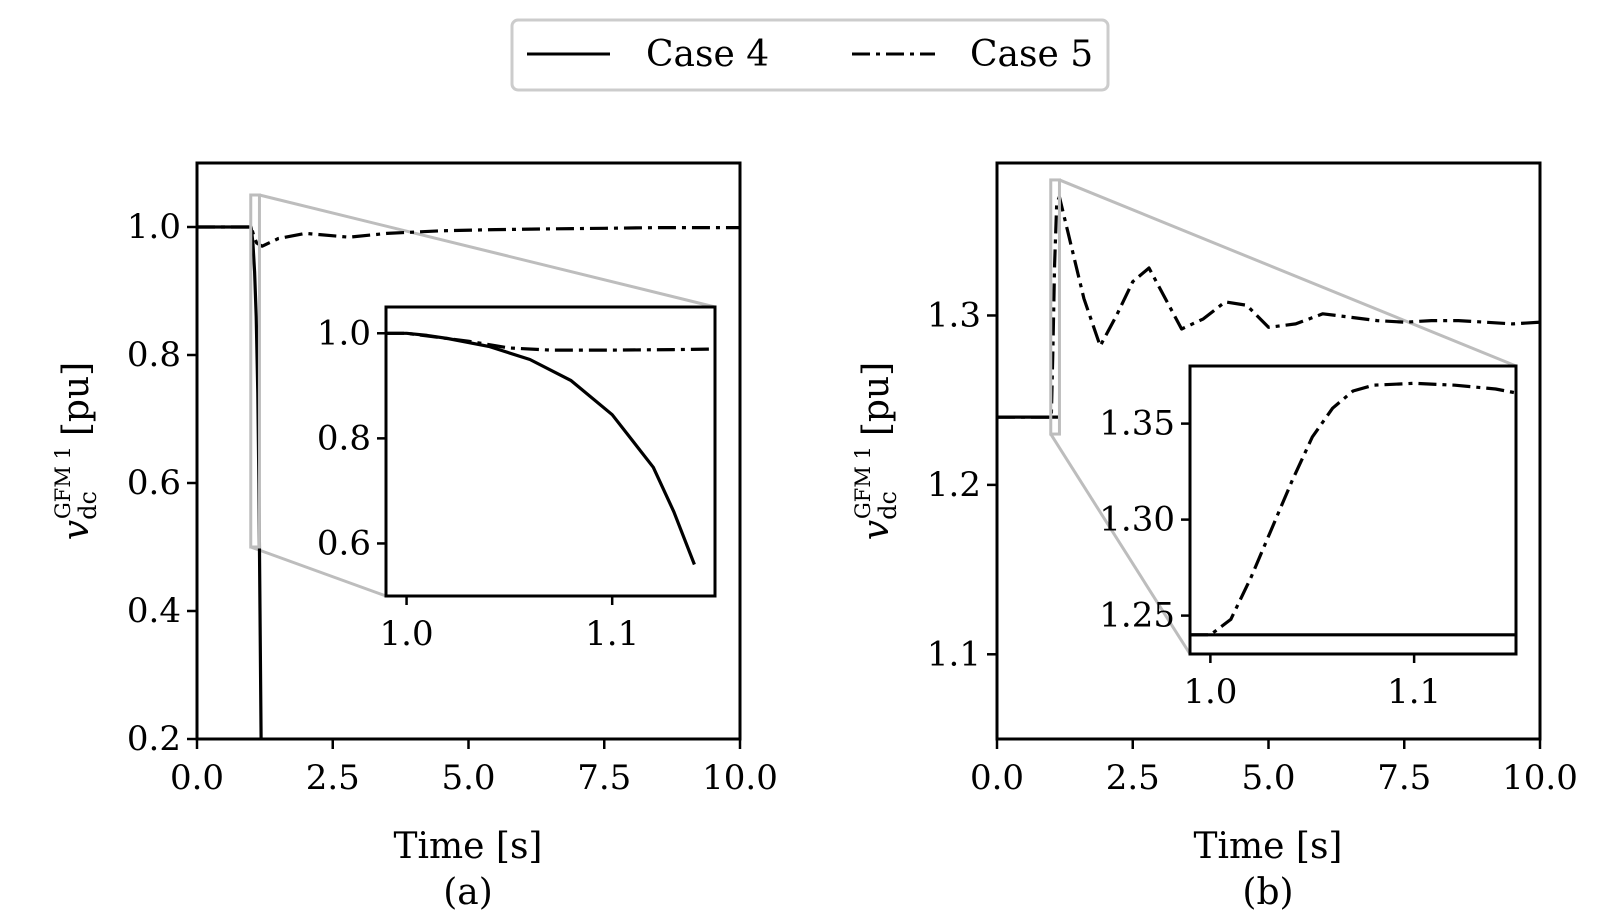  What do you see at coordinates (344, 438) in the screenshot?
I see `inset-y-tick-label: 0.8` at bounding box center [344, 438].